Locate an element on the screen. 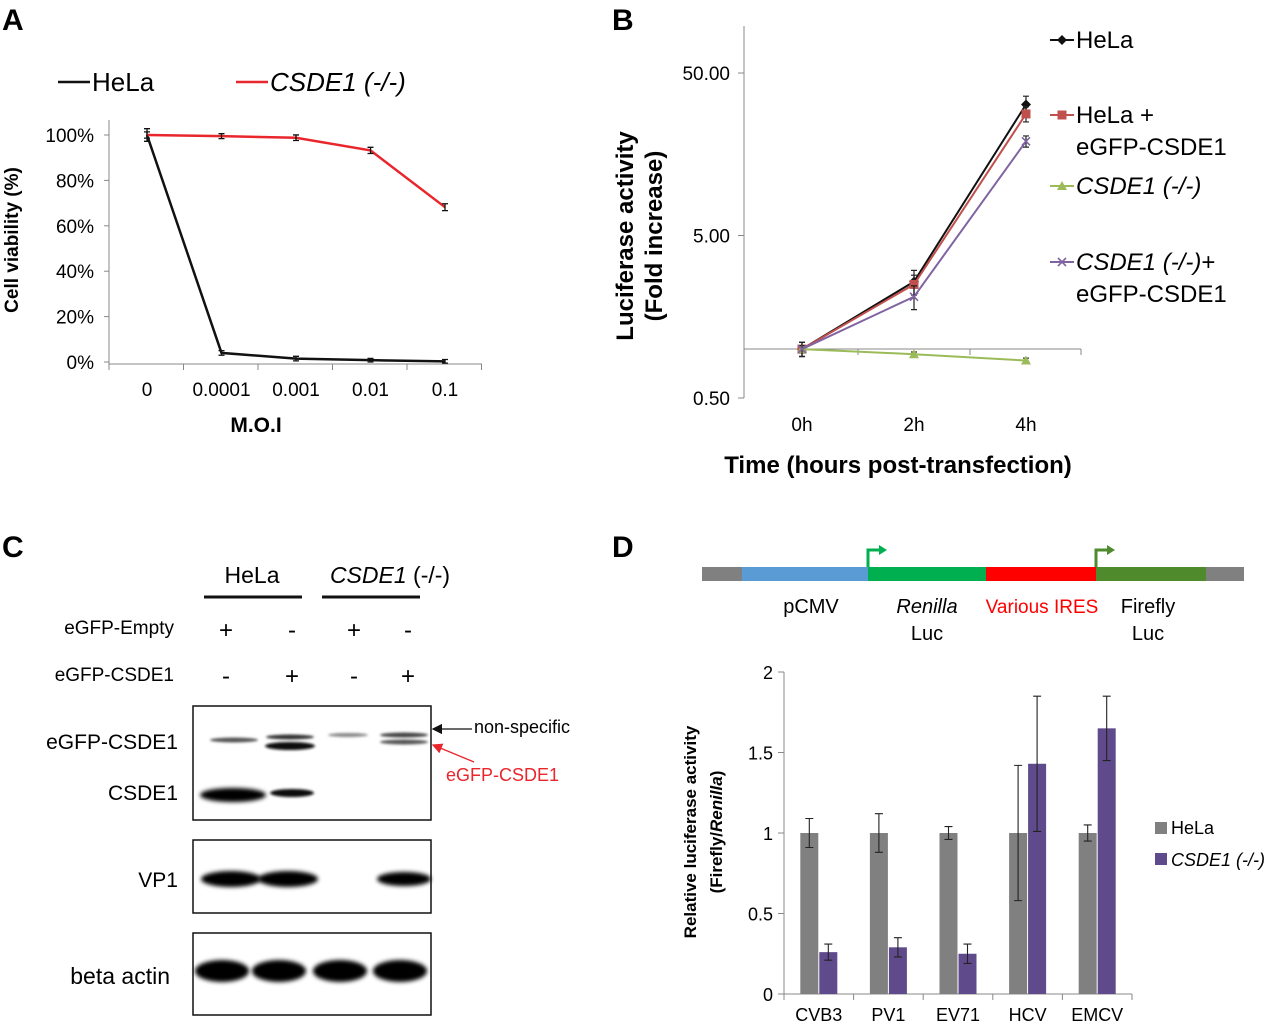  band-egfp-lane1 is located at coordinates (234, 740).